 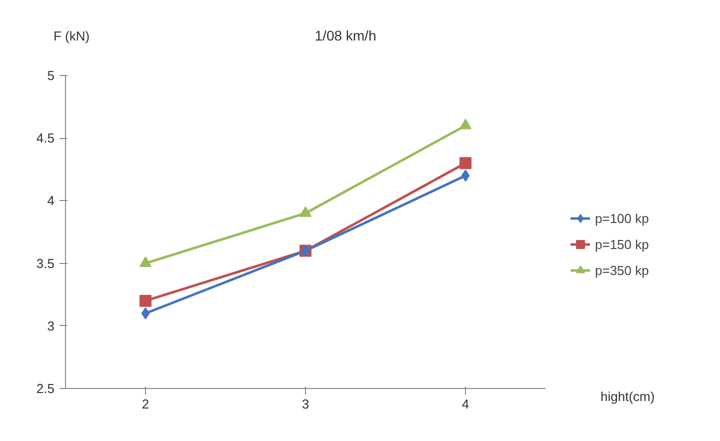 What do you see at coordinates (622, 244) in the screenshot?
I see `legend-label: p=150 kp` at bounding box center [622, 244].